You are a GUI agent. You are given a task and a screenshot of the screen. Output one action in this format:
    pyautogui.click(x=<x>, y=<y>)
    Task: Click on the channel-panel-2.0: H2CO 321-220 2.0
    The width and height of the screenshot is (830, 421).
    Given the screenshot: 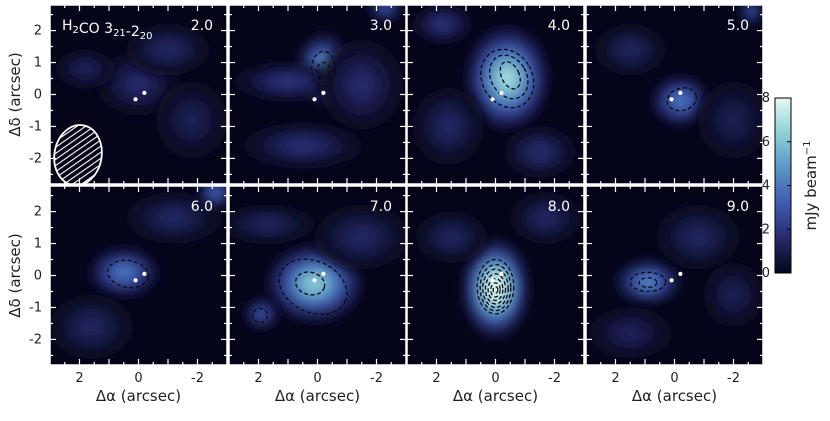 What is the action you would take?
    pyautogui.click(x=138, y=94)
    